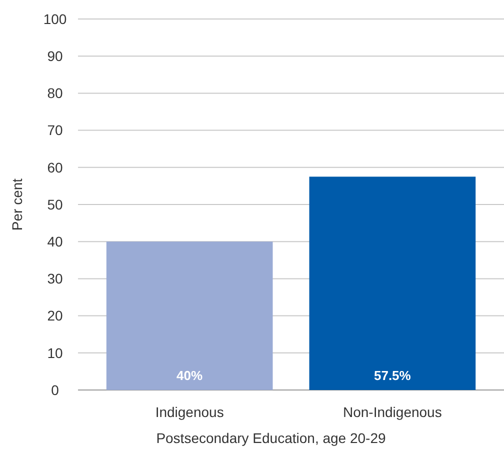 This screenshot has width=504, height=452. Describe the element at coordinates (55, 390) in the screenshot. I see `y-tick-label: 0` at that location.